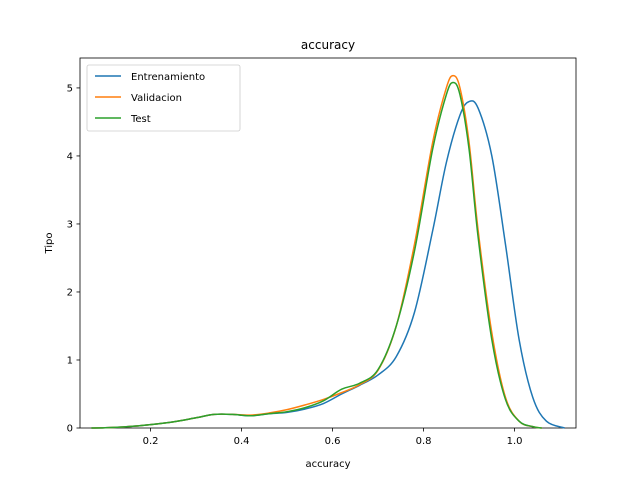 This screenshot has height=480, width=640. Describe the element at coordinates (49, 243) in the screenshot. I see `y-axis-label: Tipo` at that location.